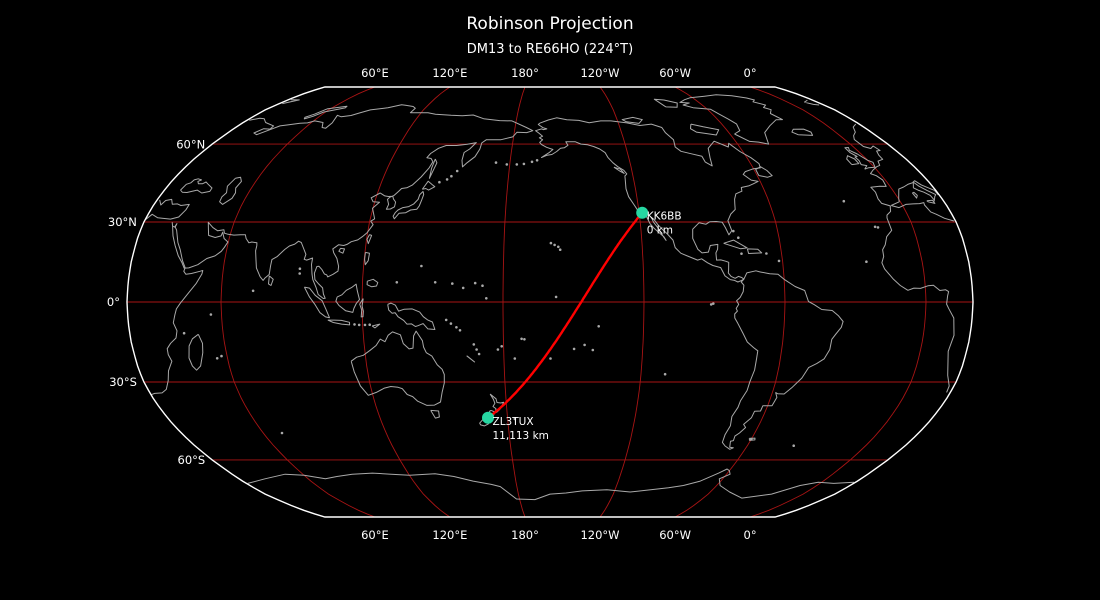  What do you see at coordinates (178, 245) in the screenshot?
I see `coastline-red-sea` at bounding box center [178, 245].